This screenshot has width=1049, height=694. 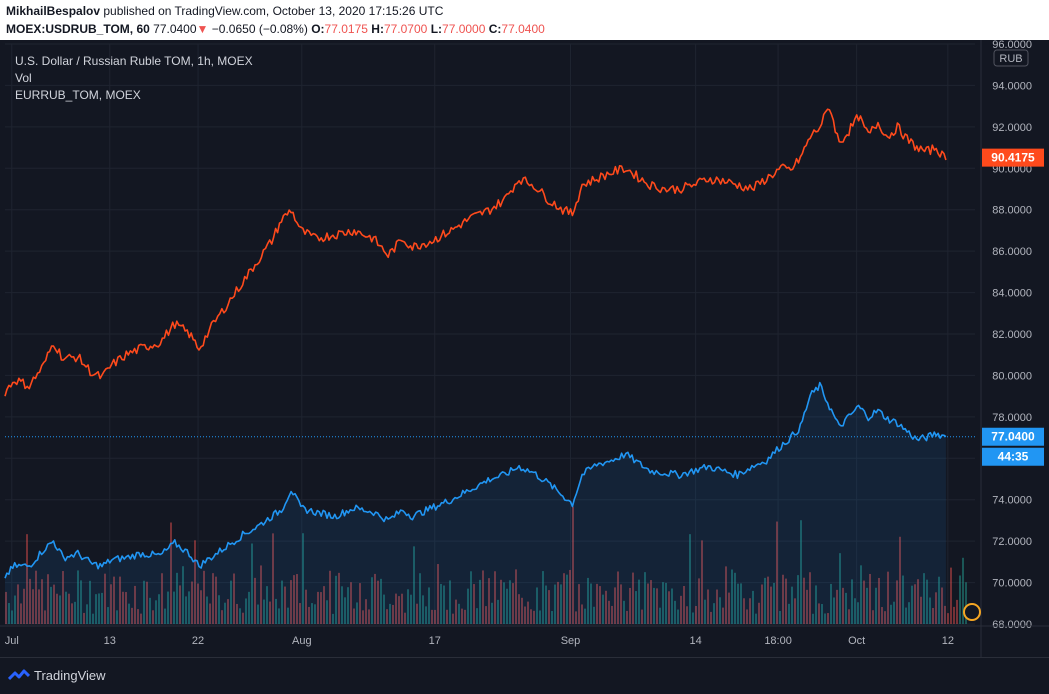 What do you see at coordinates (53, 11) in the screenshot?
I see `publisher-name: MikhailBespalov` at bounding box center [53, 11].